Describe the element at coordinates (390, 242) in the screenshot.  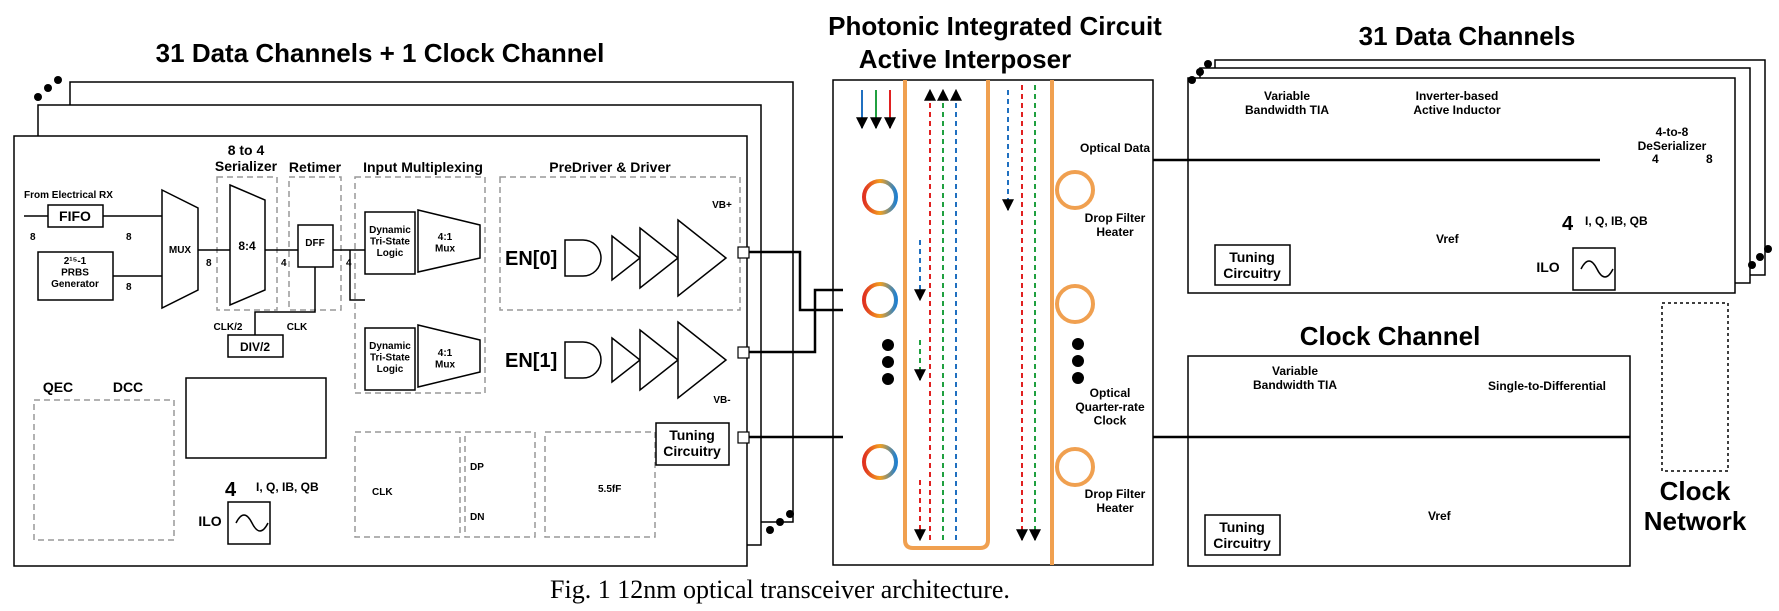
I see `dyn-logic-upper: Dynamic Tri-State Logic` at that location.